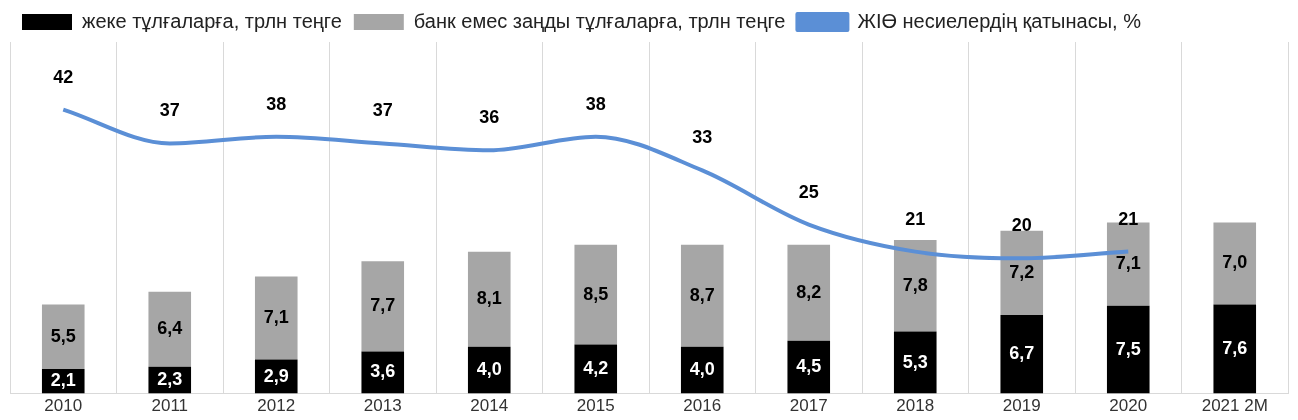 The image size is (1298, 420). I want to click on data-label: 36, so click(489, 117).